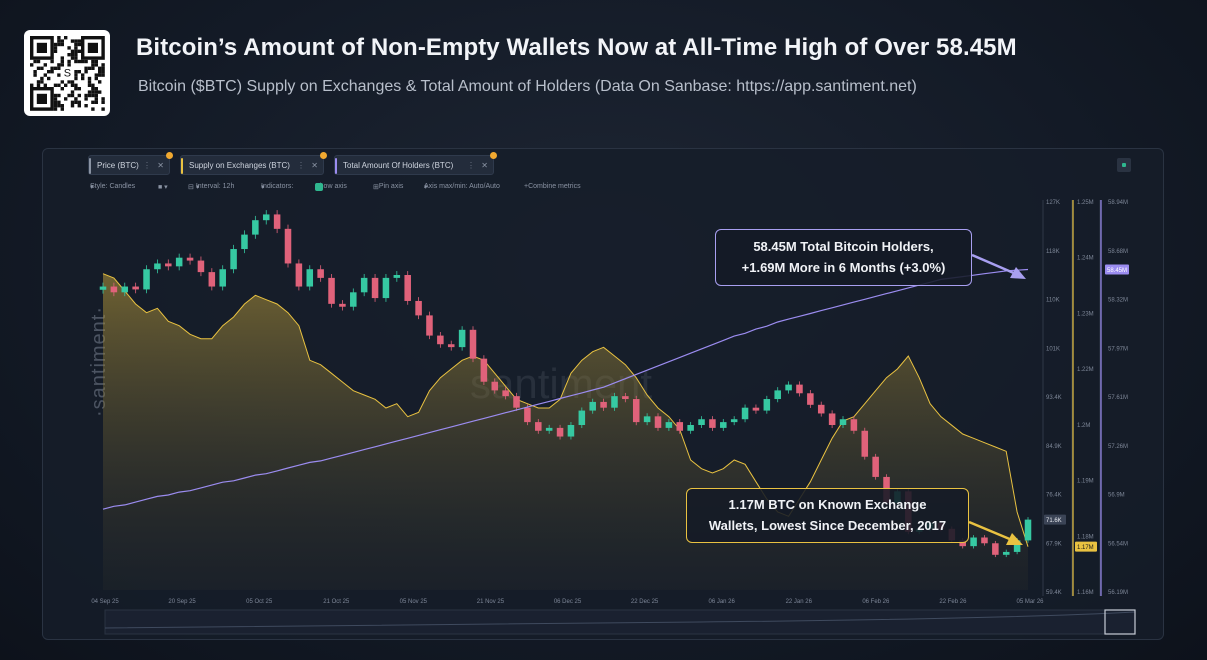 The image size is (1207, 660). I want to click on pin-axis-label: Pin axis, so click(391, 186).